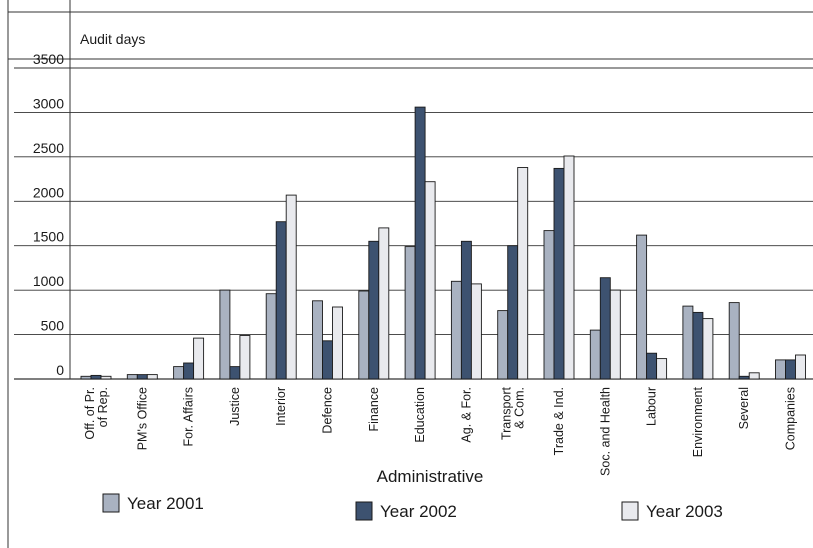 The width and height of the screenshot is (813, 548). What do you see at coordinates (513, 413) in the screenshot?
I see `x-tick-label: Transport& Com.` at bounding box center [513, 413].